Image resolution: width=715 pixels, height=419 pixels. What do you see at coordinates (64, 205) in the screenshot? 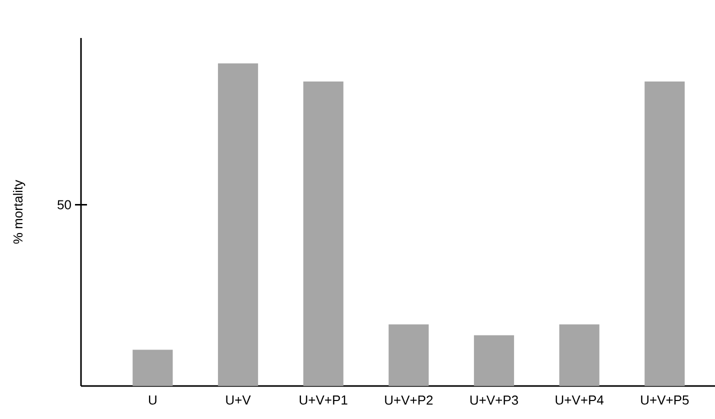
I see `y-tick-label: 50` at bounding box center [64, 205].